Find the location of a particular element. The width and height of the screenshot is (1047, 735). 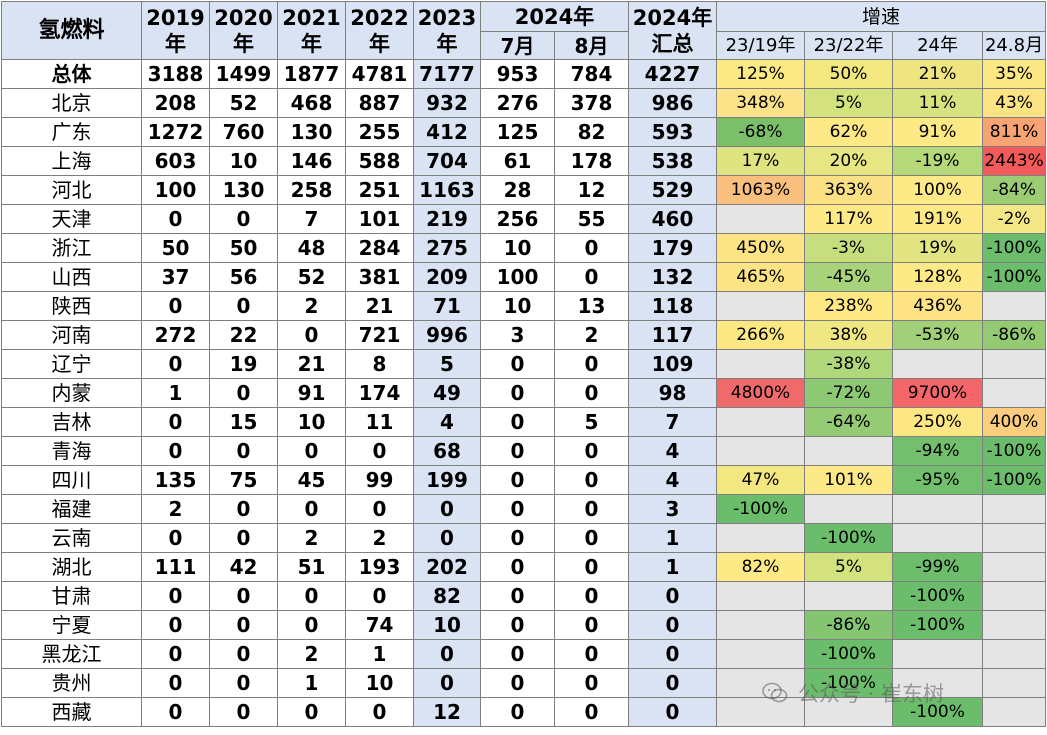

rate-24-8-cell: -100% is located at coordinates (1014, 451).